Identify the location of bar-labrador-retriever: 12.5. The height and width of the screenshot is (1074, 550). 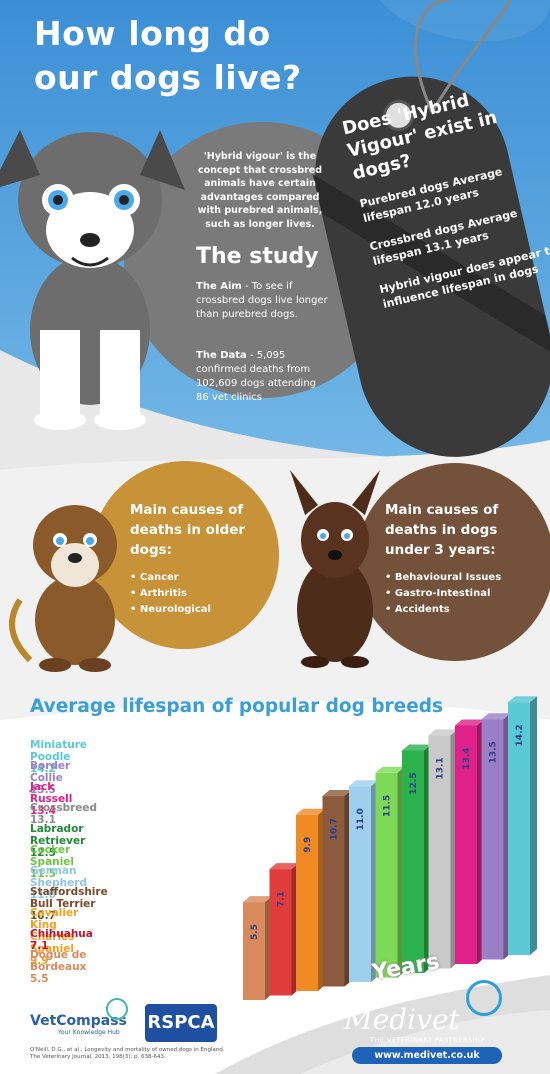
(416, 858).